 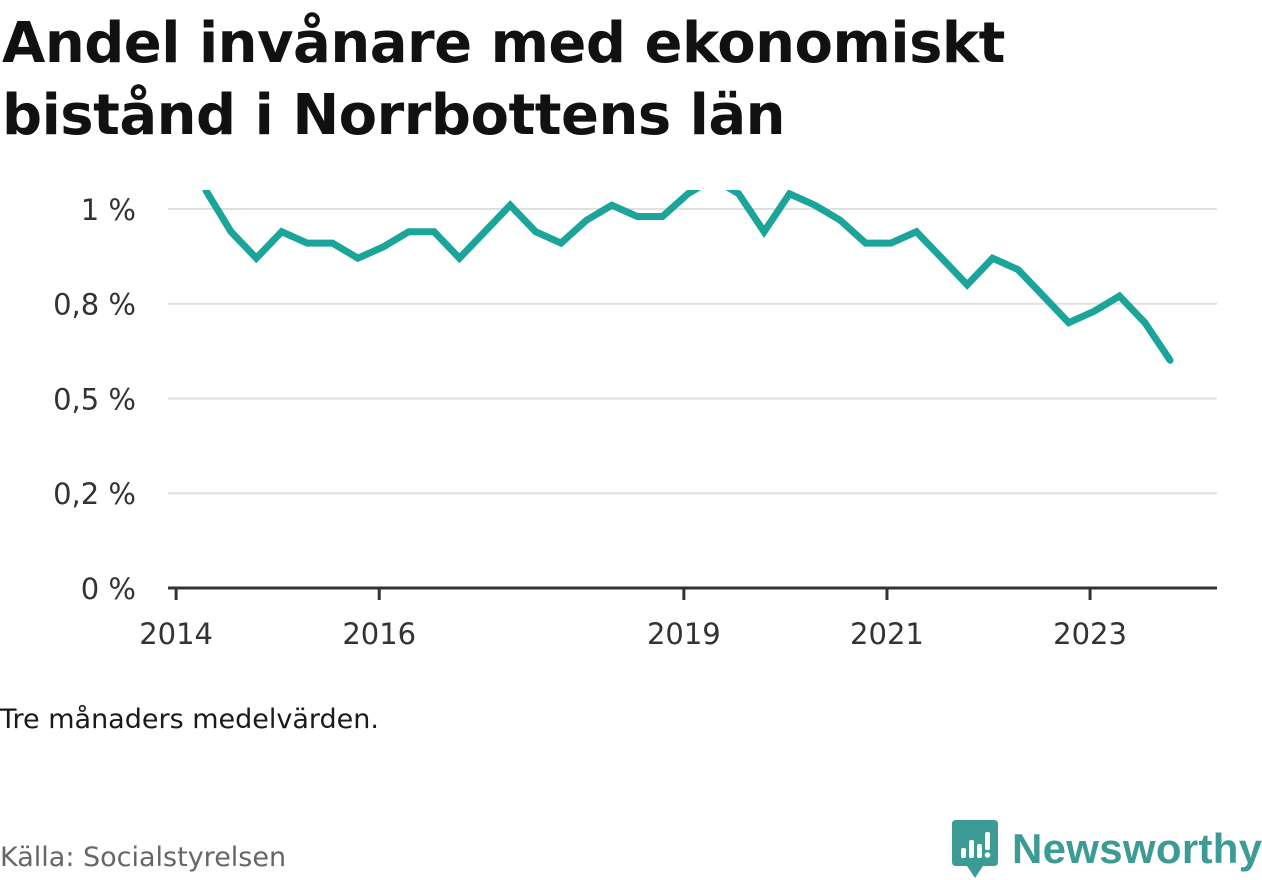 What do you see at coordinates (108, 589) in the screenshot?
I see `y-tick-label: 0 %` at bounding box center [108, 589].